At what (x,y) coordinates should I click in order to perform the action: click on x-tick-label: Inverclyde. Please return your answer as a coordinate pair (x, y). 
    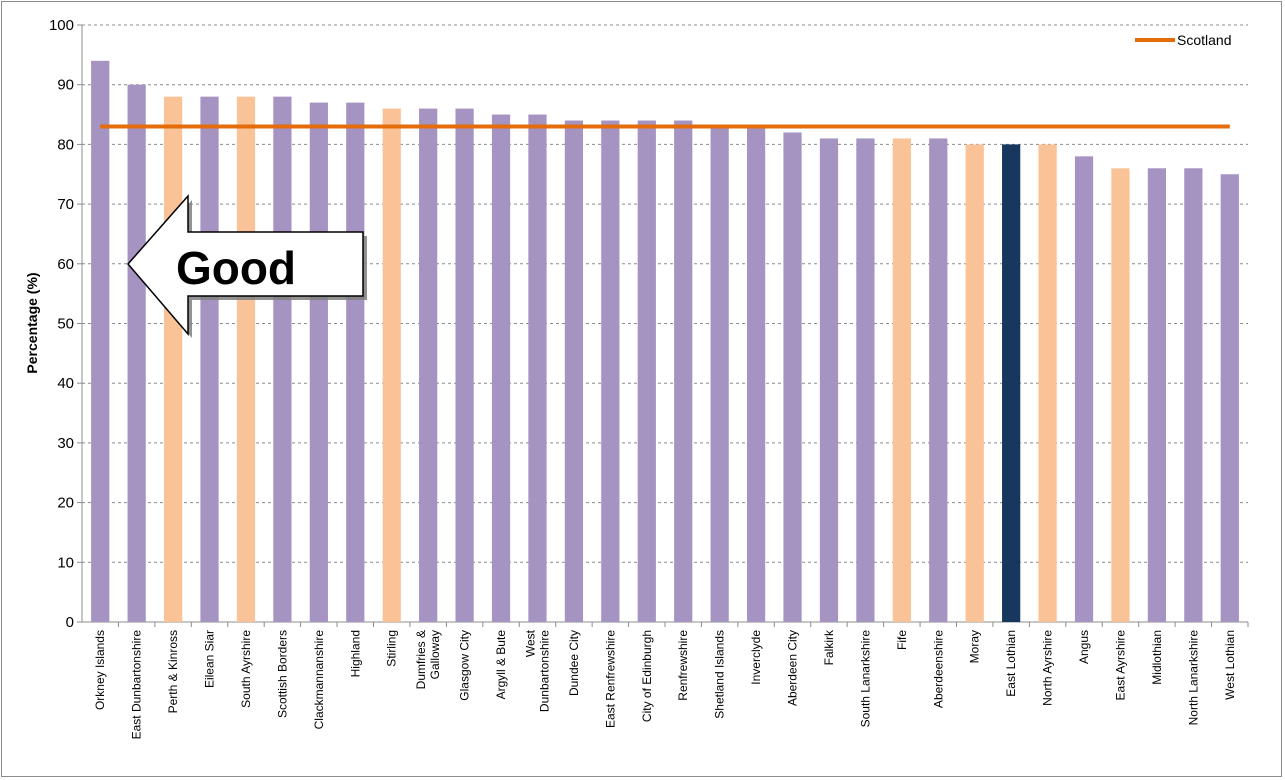
    Looking at the image, I should click on (756, 657).